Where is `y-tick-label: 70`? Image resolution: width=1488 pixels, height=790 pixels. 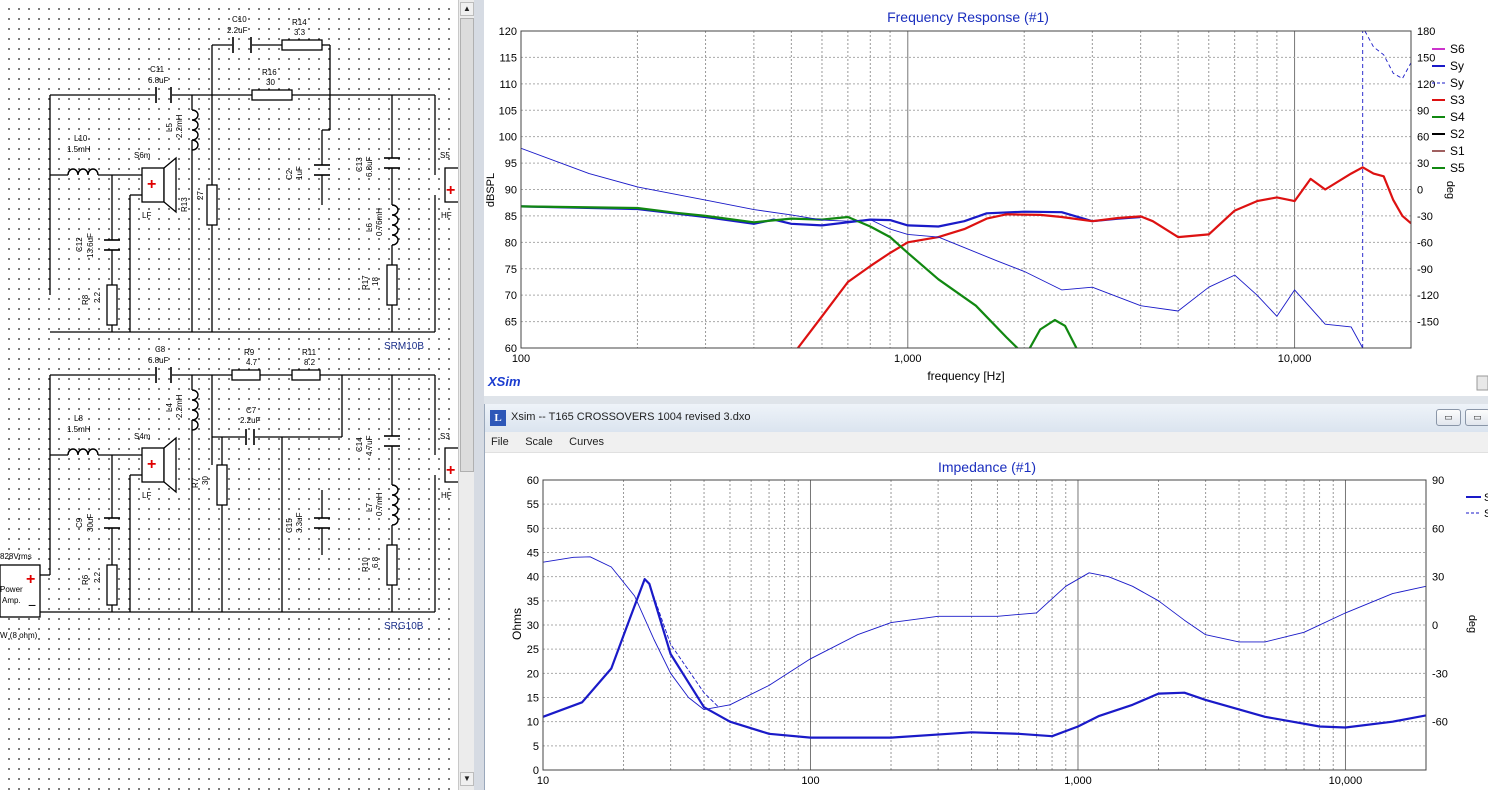 y-tick-label: 70 is located at coordinates (511, 296).